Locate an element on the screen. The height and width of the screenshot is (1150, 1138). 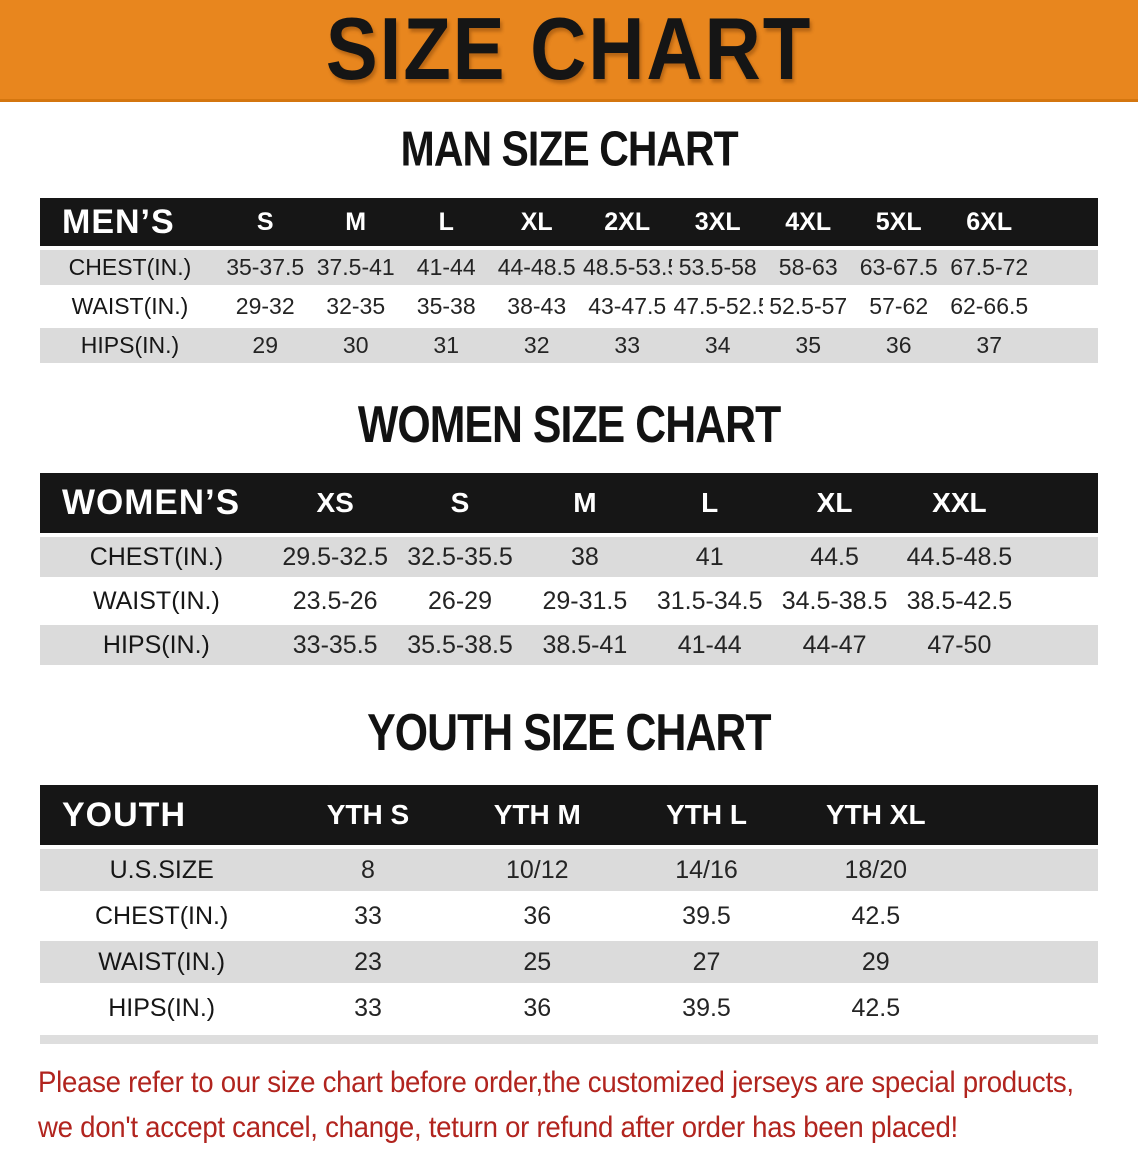
size-value: 38.5-41 is located at coordinates (585, 645).